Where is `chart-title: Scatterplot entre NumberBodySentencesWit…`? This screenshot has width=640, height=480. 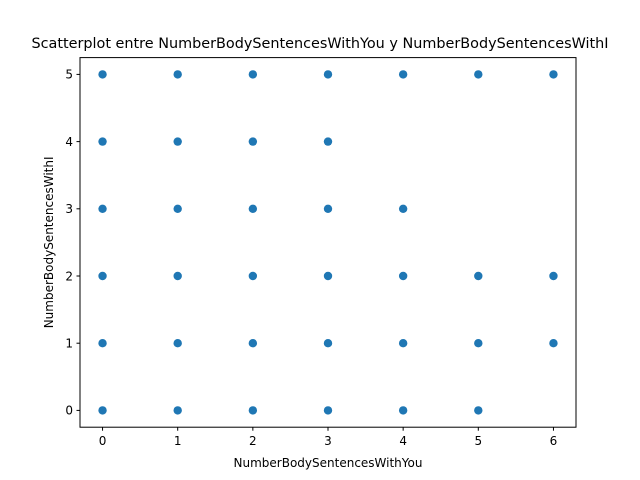
chart-title: Scatterplot entre NumberBodySentencesWit… is located at coordinates (319, 44).